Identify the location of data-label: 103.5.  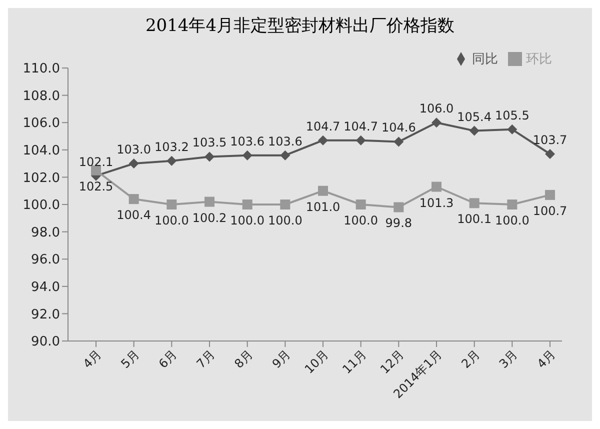
(209, 143).